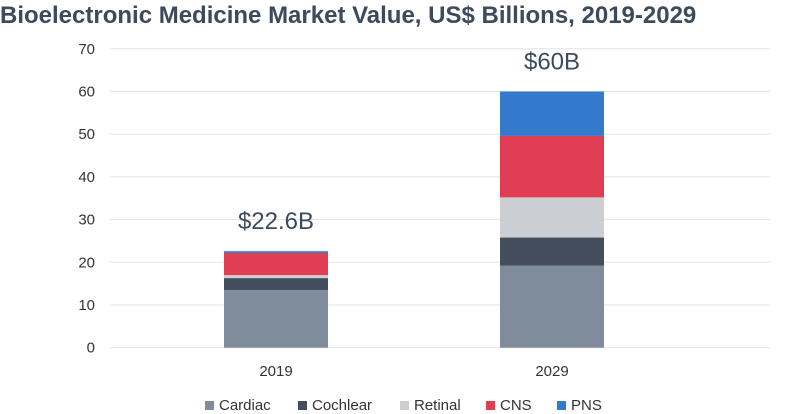  What do you see at coordinates (490, 405) in the screenshot?
I see `legend-swatch-cns` at bounding box center [490, 405].